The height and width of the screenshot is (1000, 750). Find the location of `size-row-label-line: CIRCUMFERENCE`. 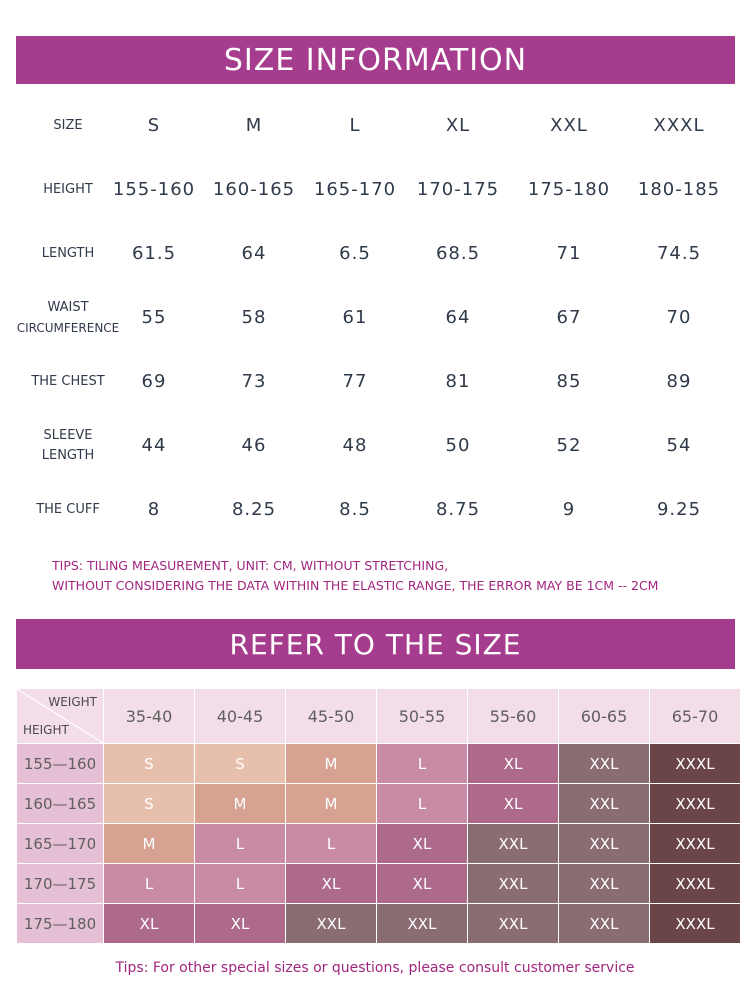

size-row-label-line: CIRCUMFERENCE is located at coordinates (68, 328).